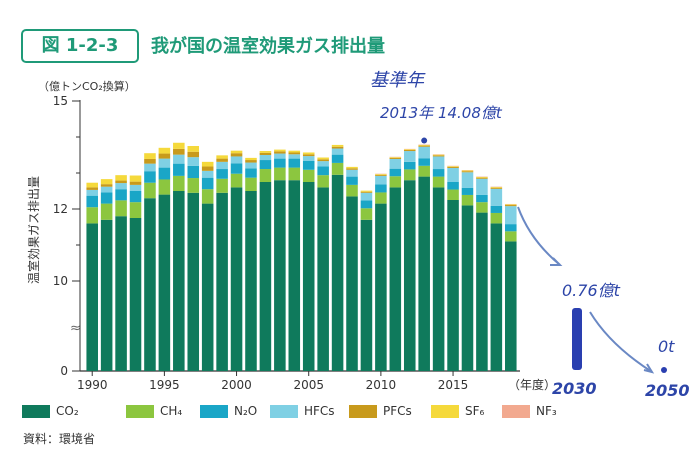  What do you see at coordinates (268, 46) in the screenshot?
I see `figure-title: 我が国の温室効果ガス排出量` at bounding box center [268, 46].